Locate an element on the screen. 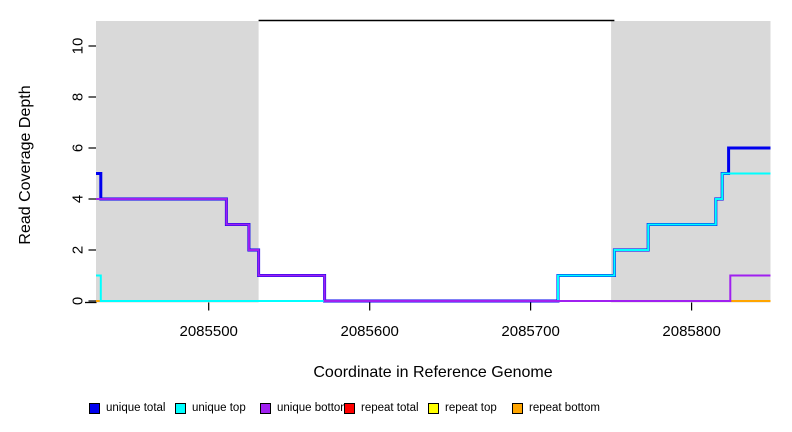  x-tick-label: 2085600 is located at coordinates (369, 331).